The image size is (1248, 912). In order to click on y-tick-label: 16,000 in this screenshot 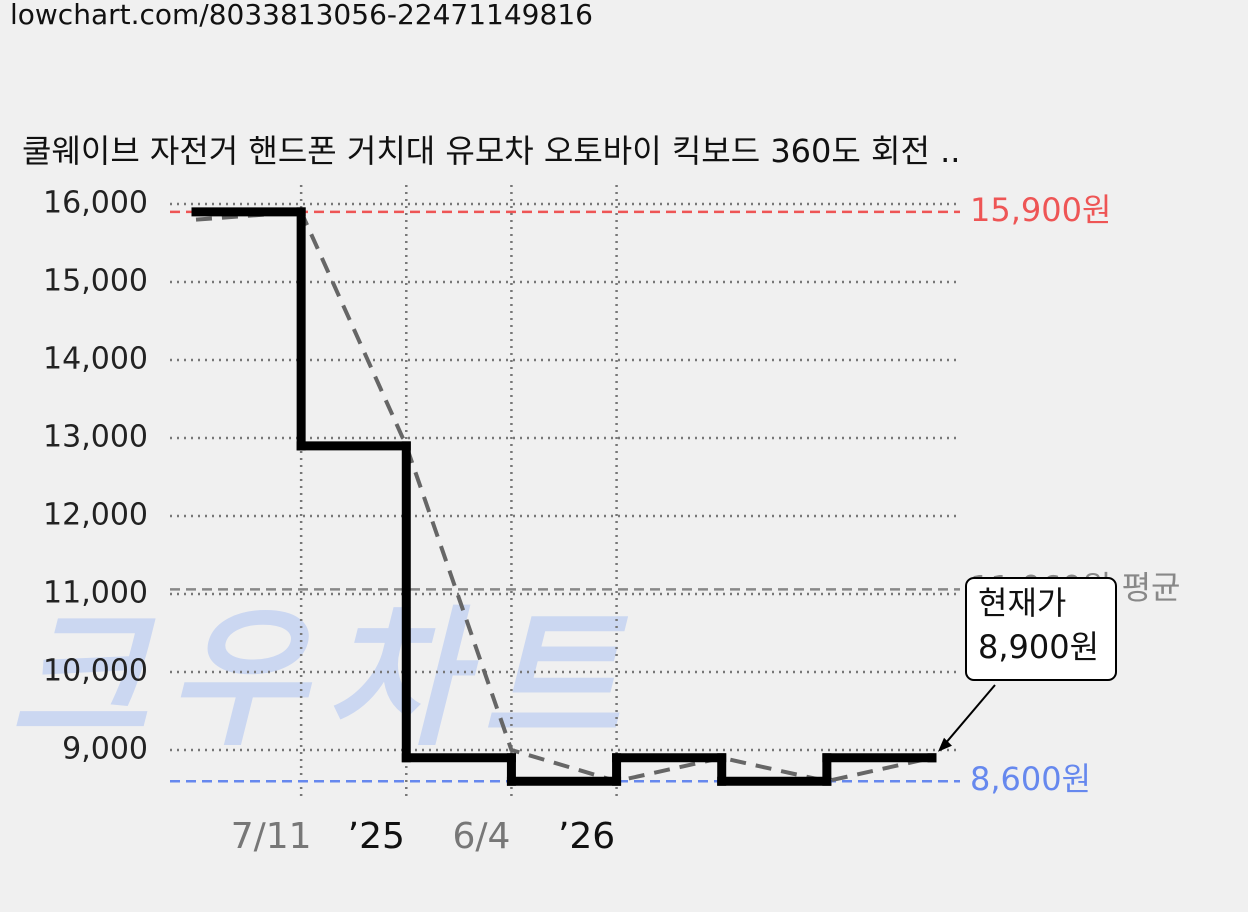, I will do `click(95, 203)`.